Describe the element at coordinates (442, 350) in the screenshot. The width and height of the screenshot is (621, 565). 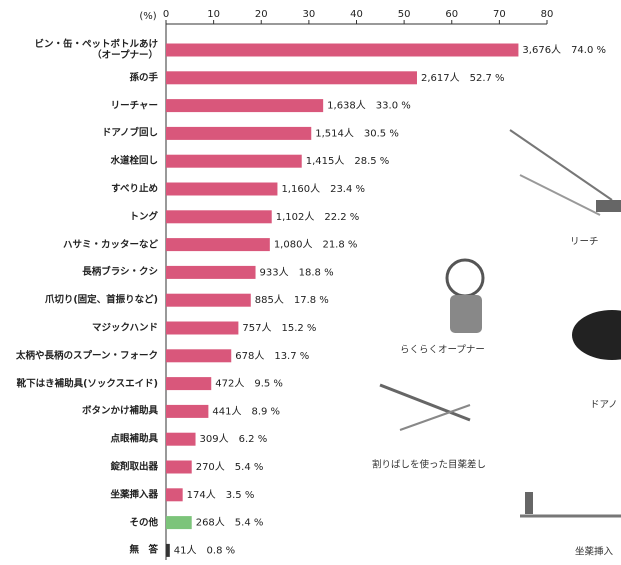
I see `caption: らくらくオープナー` at that location.